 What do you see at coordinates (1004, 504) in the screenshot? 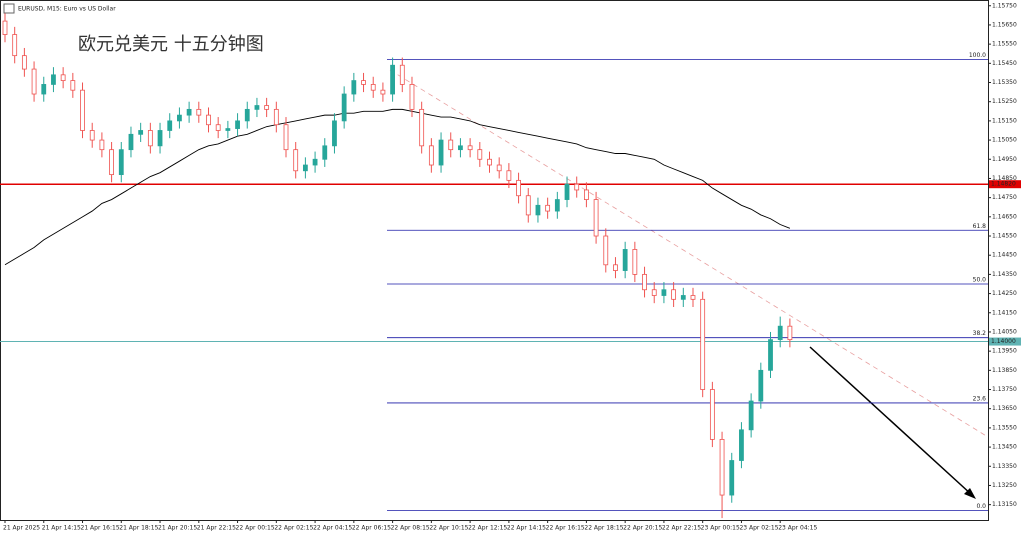
I see `y-tick-label: 1.13150` at bounding box center [1004, 504].